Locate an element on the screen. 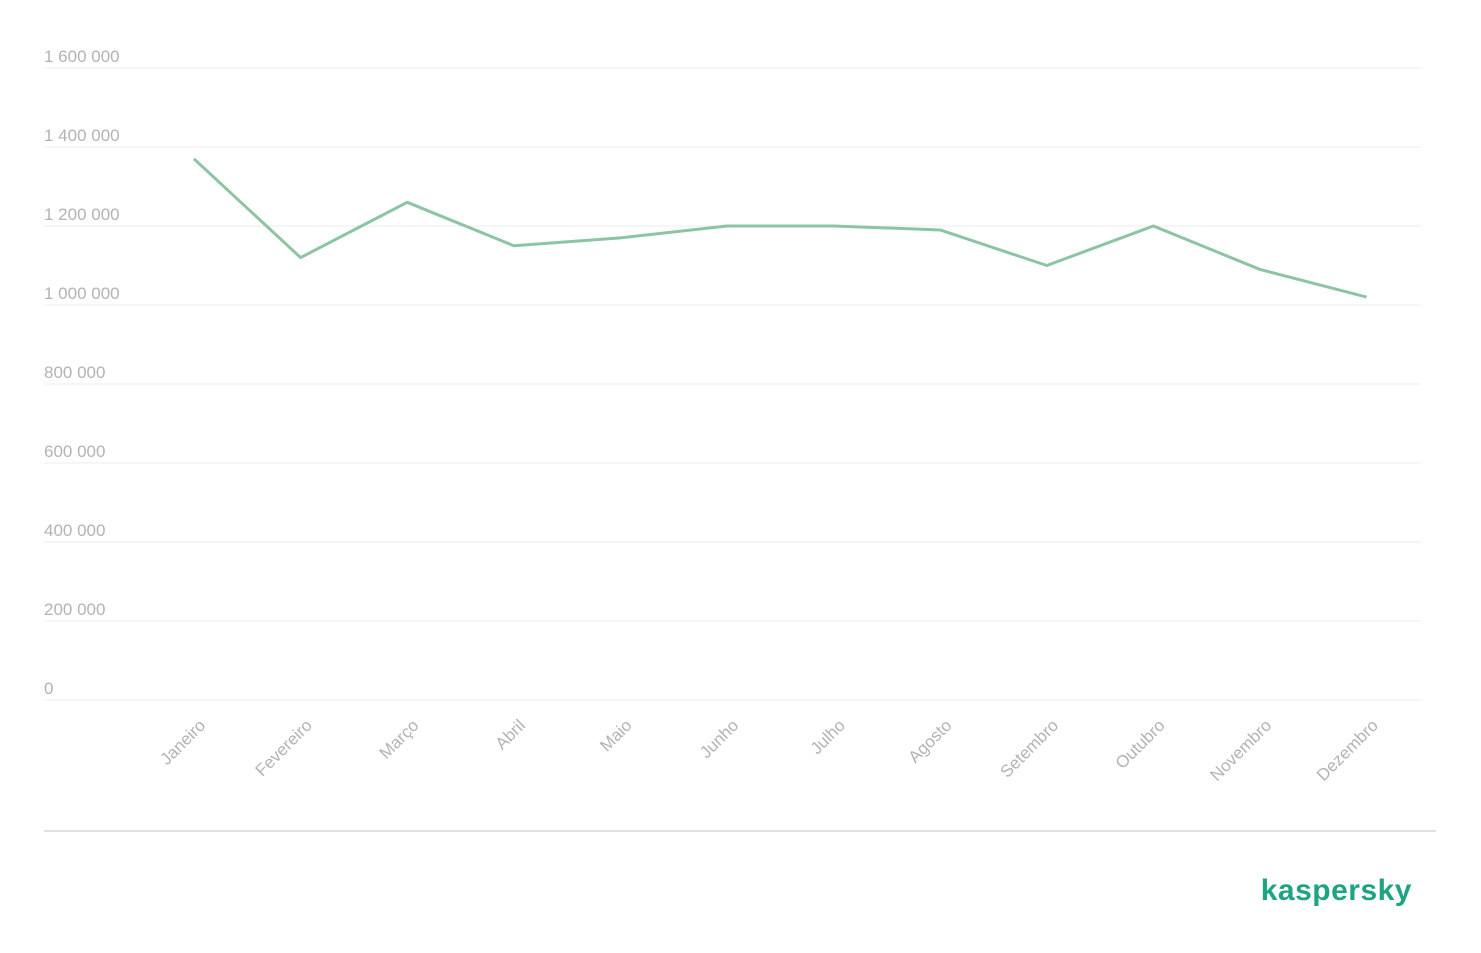 This screenshot has height=953, width=1481. y-tick-label: 400 000 is located at coordinates (74, 530).